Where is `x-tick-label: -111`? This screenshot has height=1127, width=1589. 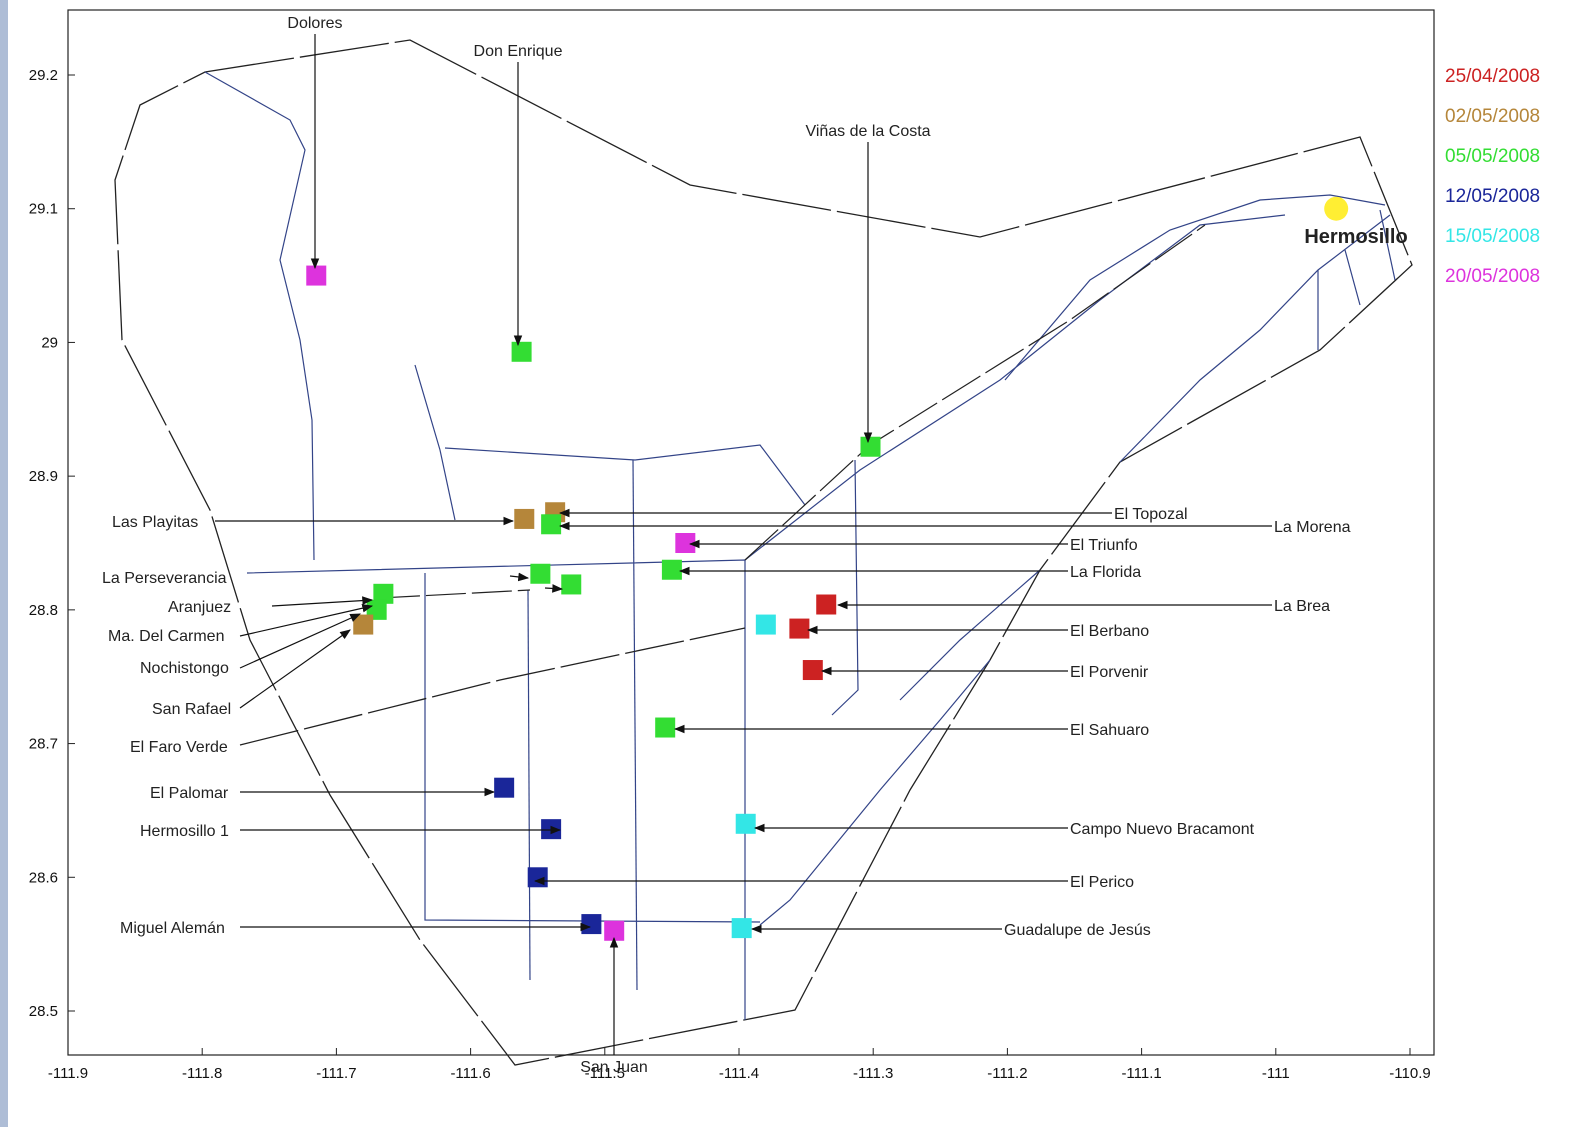
x-tick-label: -111 is located at coordinates (1276, 1073).